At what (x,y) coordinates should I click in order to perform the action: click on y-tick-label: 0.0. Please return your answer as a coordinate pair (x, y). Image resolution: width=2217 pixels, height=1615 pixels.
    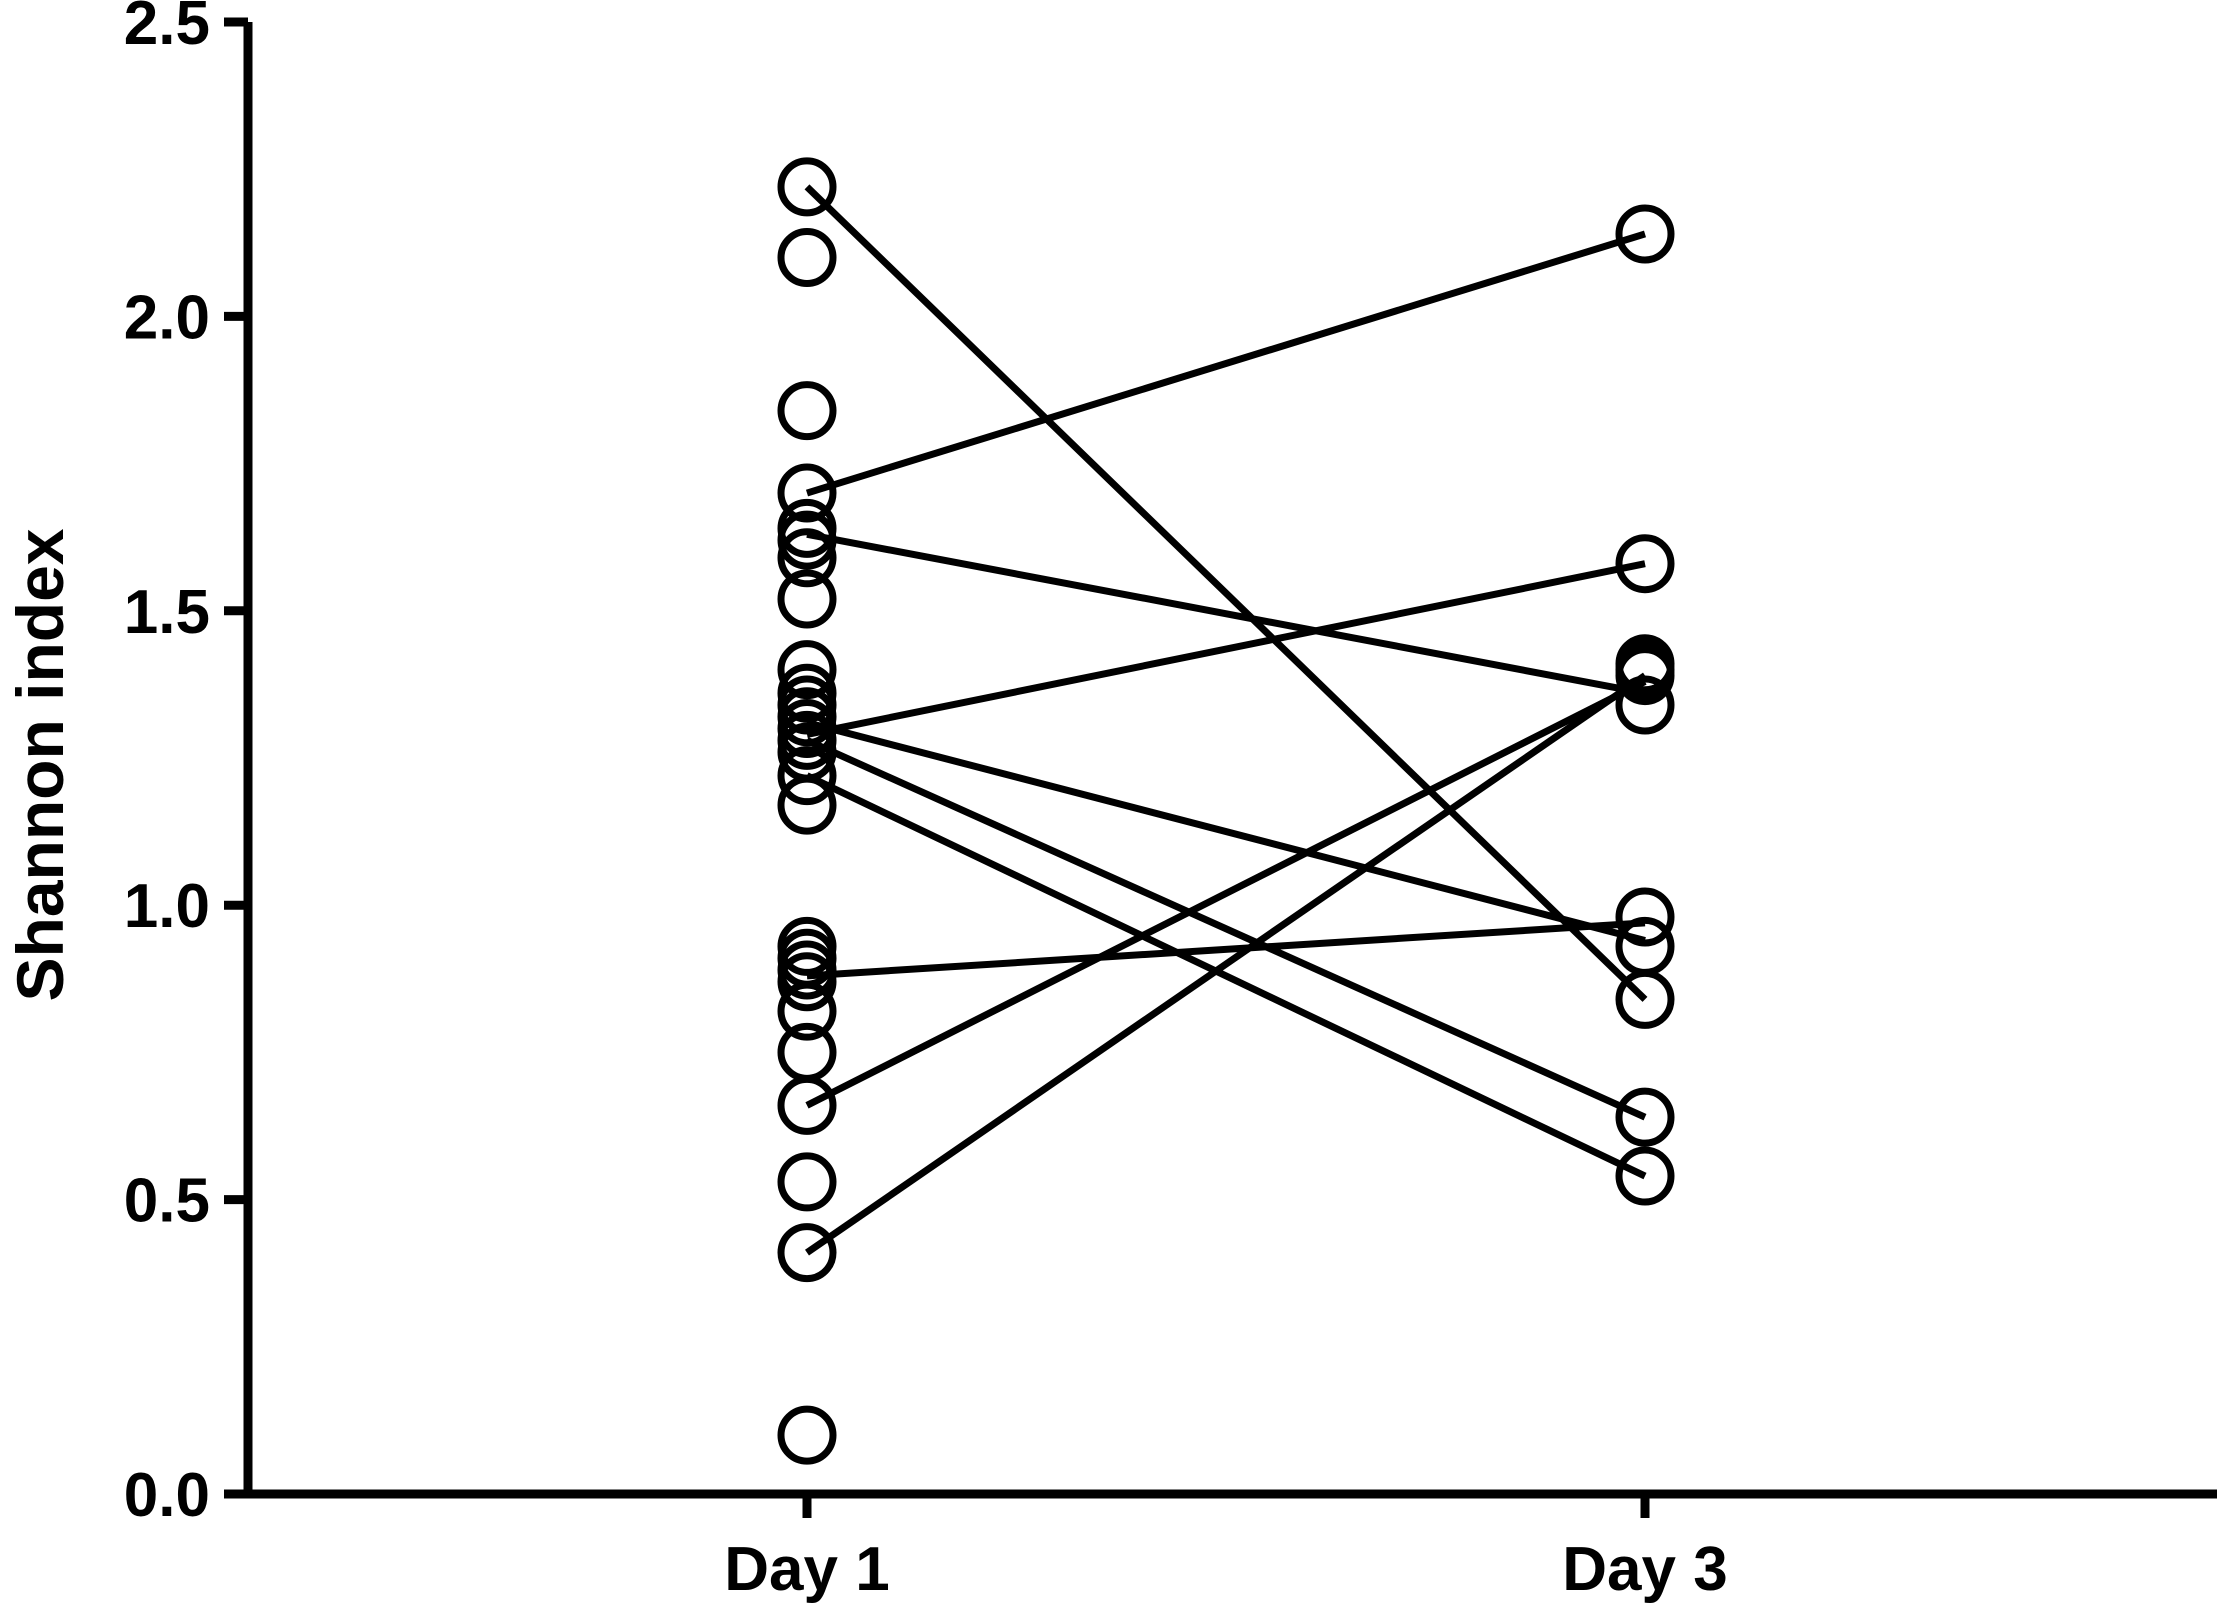
    Looking at the image, I should click on (167, 1495).